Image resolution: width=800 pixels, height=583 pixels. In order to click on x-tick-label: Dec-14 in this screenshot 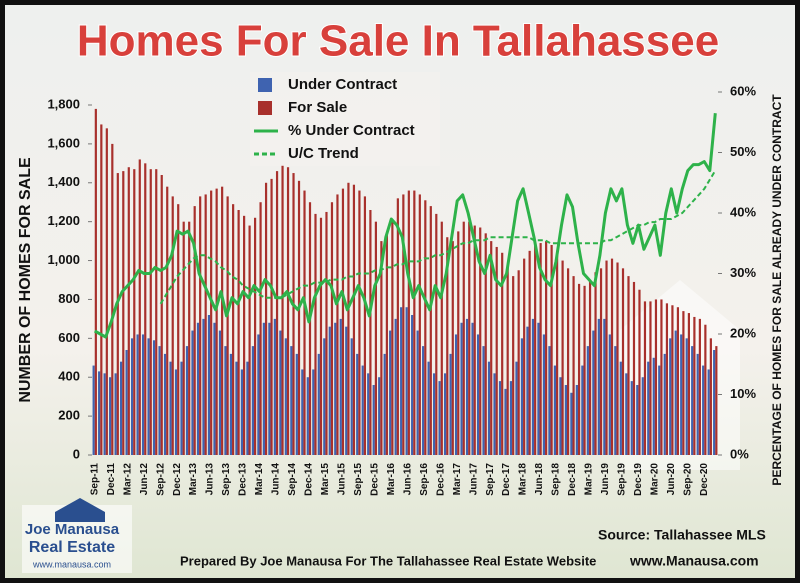, I will do `click(309, 479)`.